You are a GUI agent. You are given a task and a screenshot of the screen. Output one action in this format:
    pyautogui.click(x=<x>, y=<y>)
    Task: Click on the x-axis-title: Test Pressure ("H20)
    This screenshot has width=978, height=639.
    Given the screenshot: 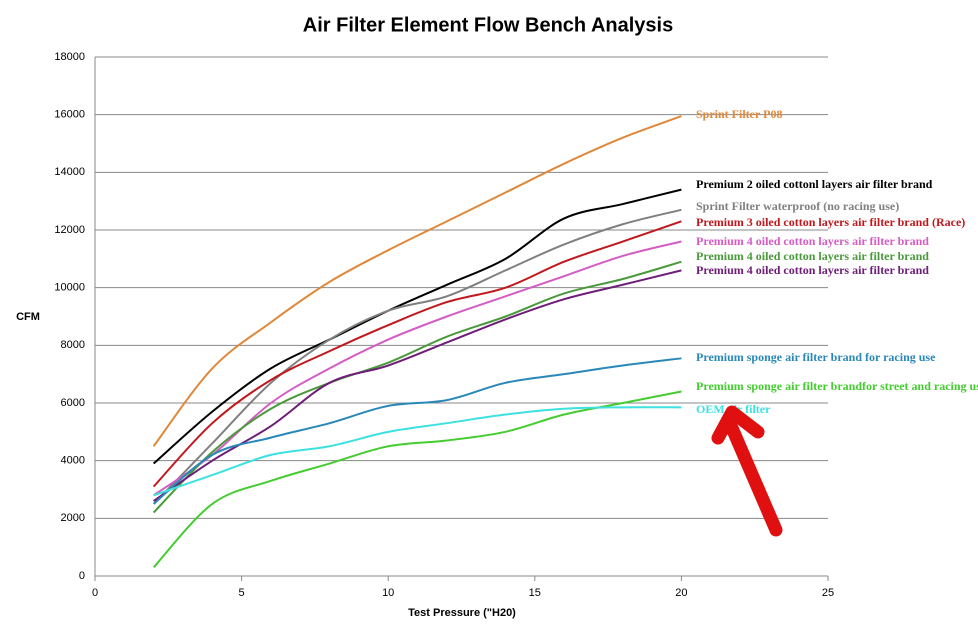 What is the action you would take?
    pyautogui.click(x=462, y=613)
    